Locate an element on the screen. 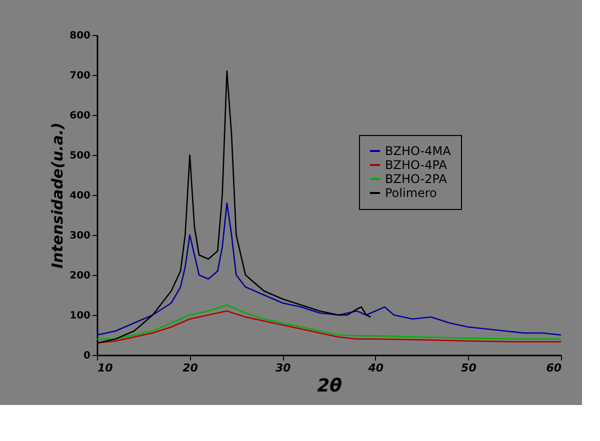  legend-label: Polimero is located at coordinates (411, 193).